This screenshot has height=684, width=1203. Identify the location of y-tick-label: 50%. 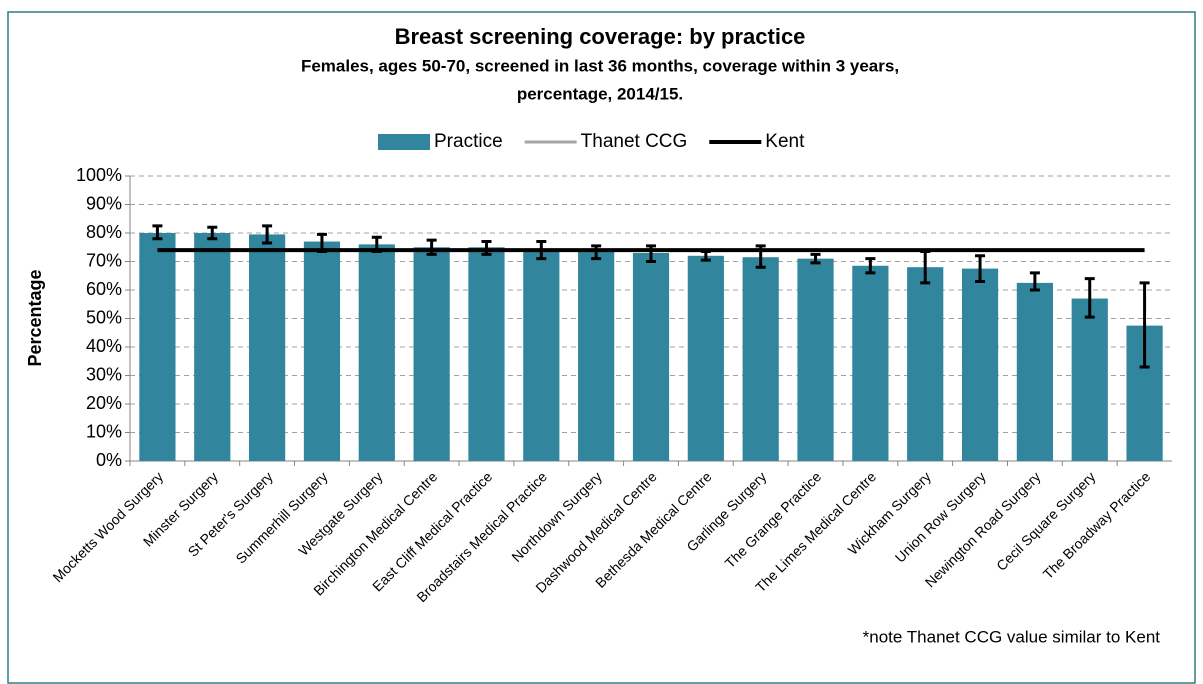
(104, 317).